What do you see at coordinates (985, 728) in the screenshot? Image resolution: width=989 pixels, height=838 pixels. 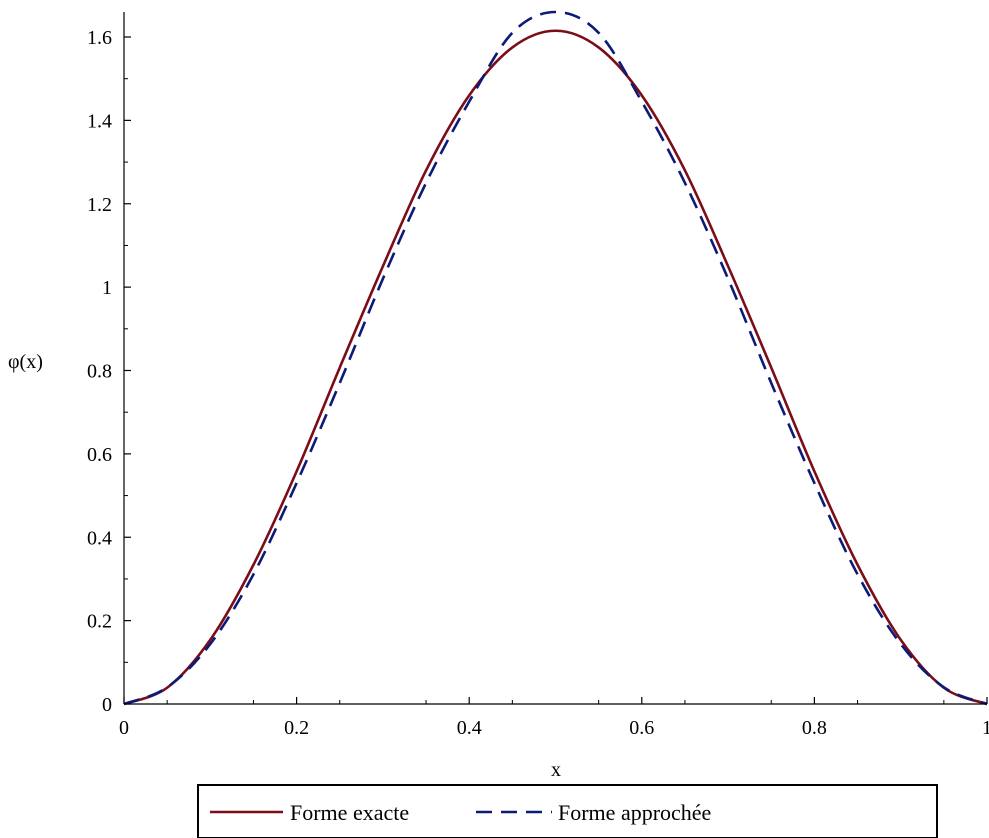 I see `x-tick-label: 1` at bounding box center [985, 728].